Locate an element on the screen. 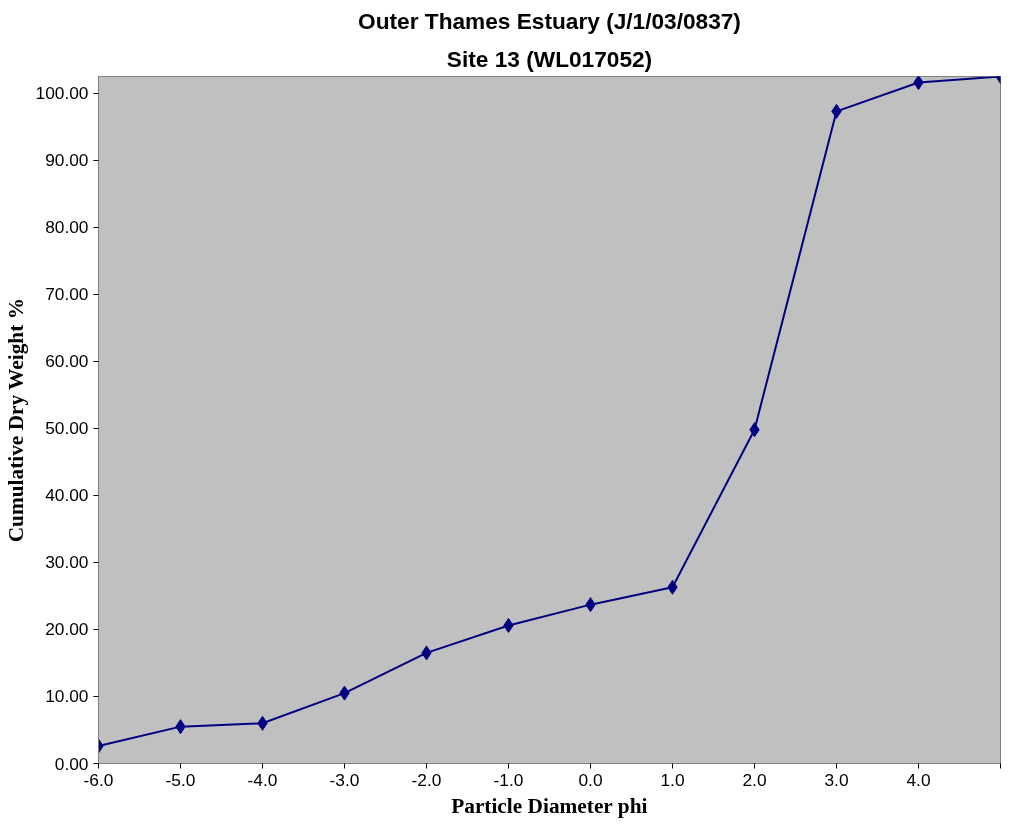  x-tick-label: 2.0 is located at coordinates (754, 779).